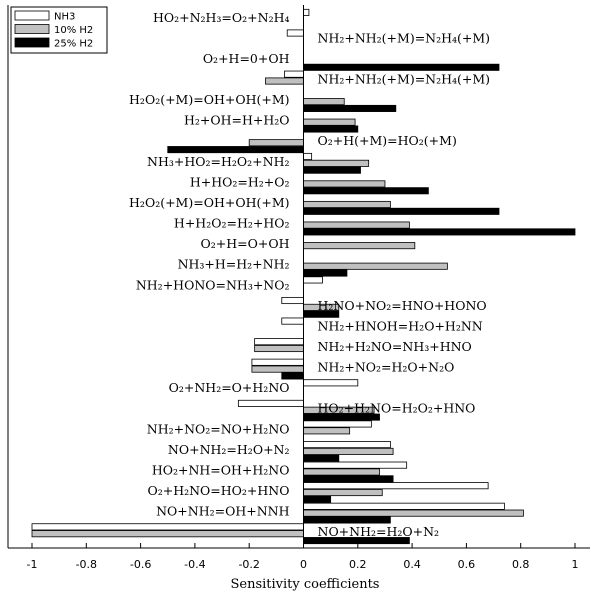 The height and width of the screenshot is (596, 596). I want to click on x-tick-label: 0.6, so click(467, 564).